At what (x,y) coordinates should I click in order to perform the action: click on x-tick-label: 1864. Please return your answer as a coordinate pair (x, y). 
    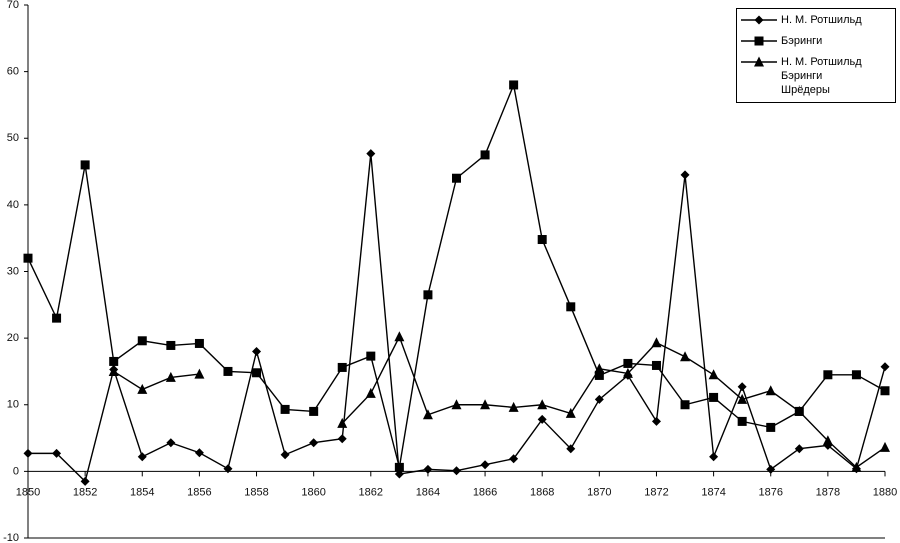
    Looking at the image, I should click on (428, 492).